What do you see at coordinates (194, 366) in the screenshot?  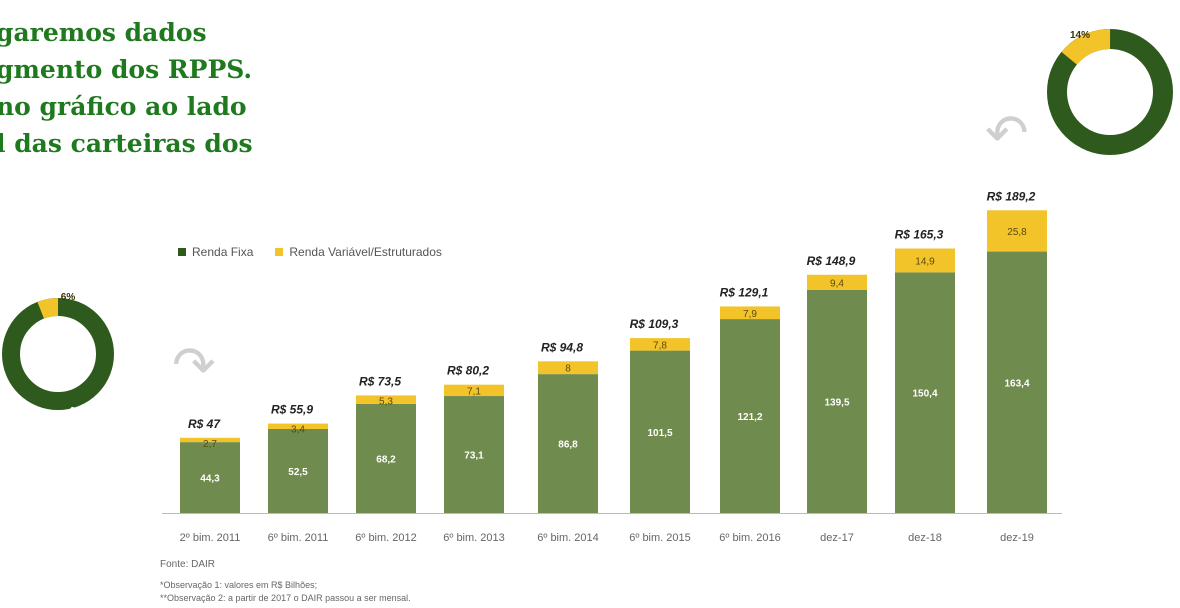 I see `curved-arrow-left-icon: ↷` at bounding box center [194, 366].